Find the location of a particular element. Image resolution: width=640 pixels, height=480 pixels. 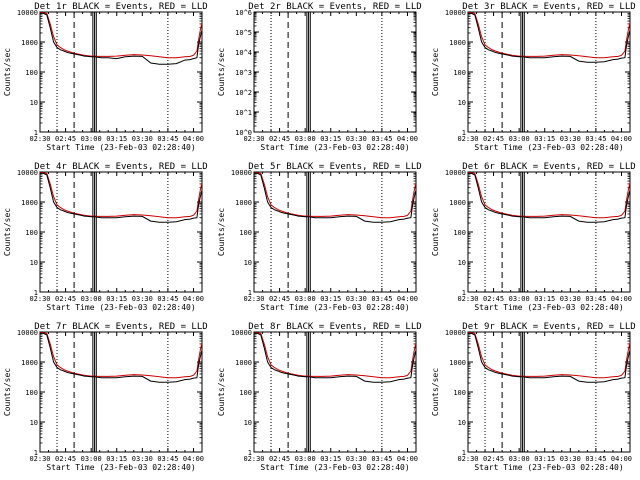

y-tick-label: 10^3 is located at coordinates (243, 73).